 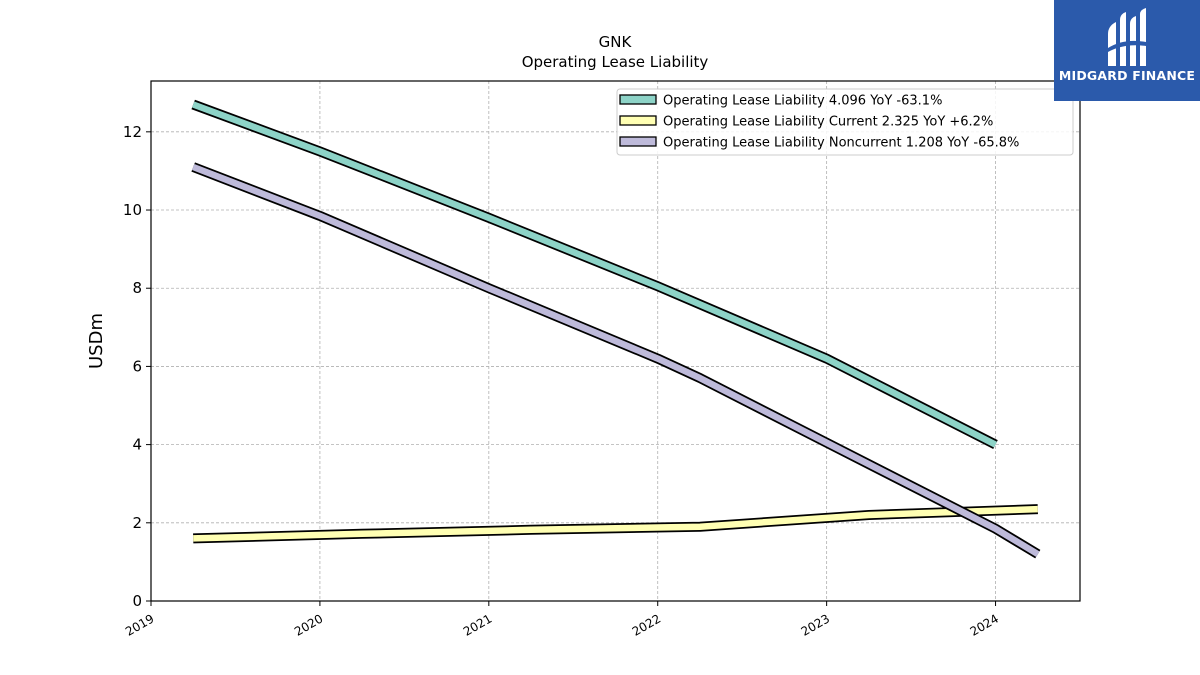 I want to click on x-tick-label: 2023, so click(x=815, y=624).